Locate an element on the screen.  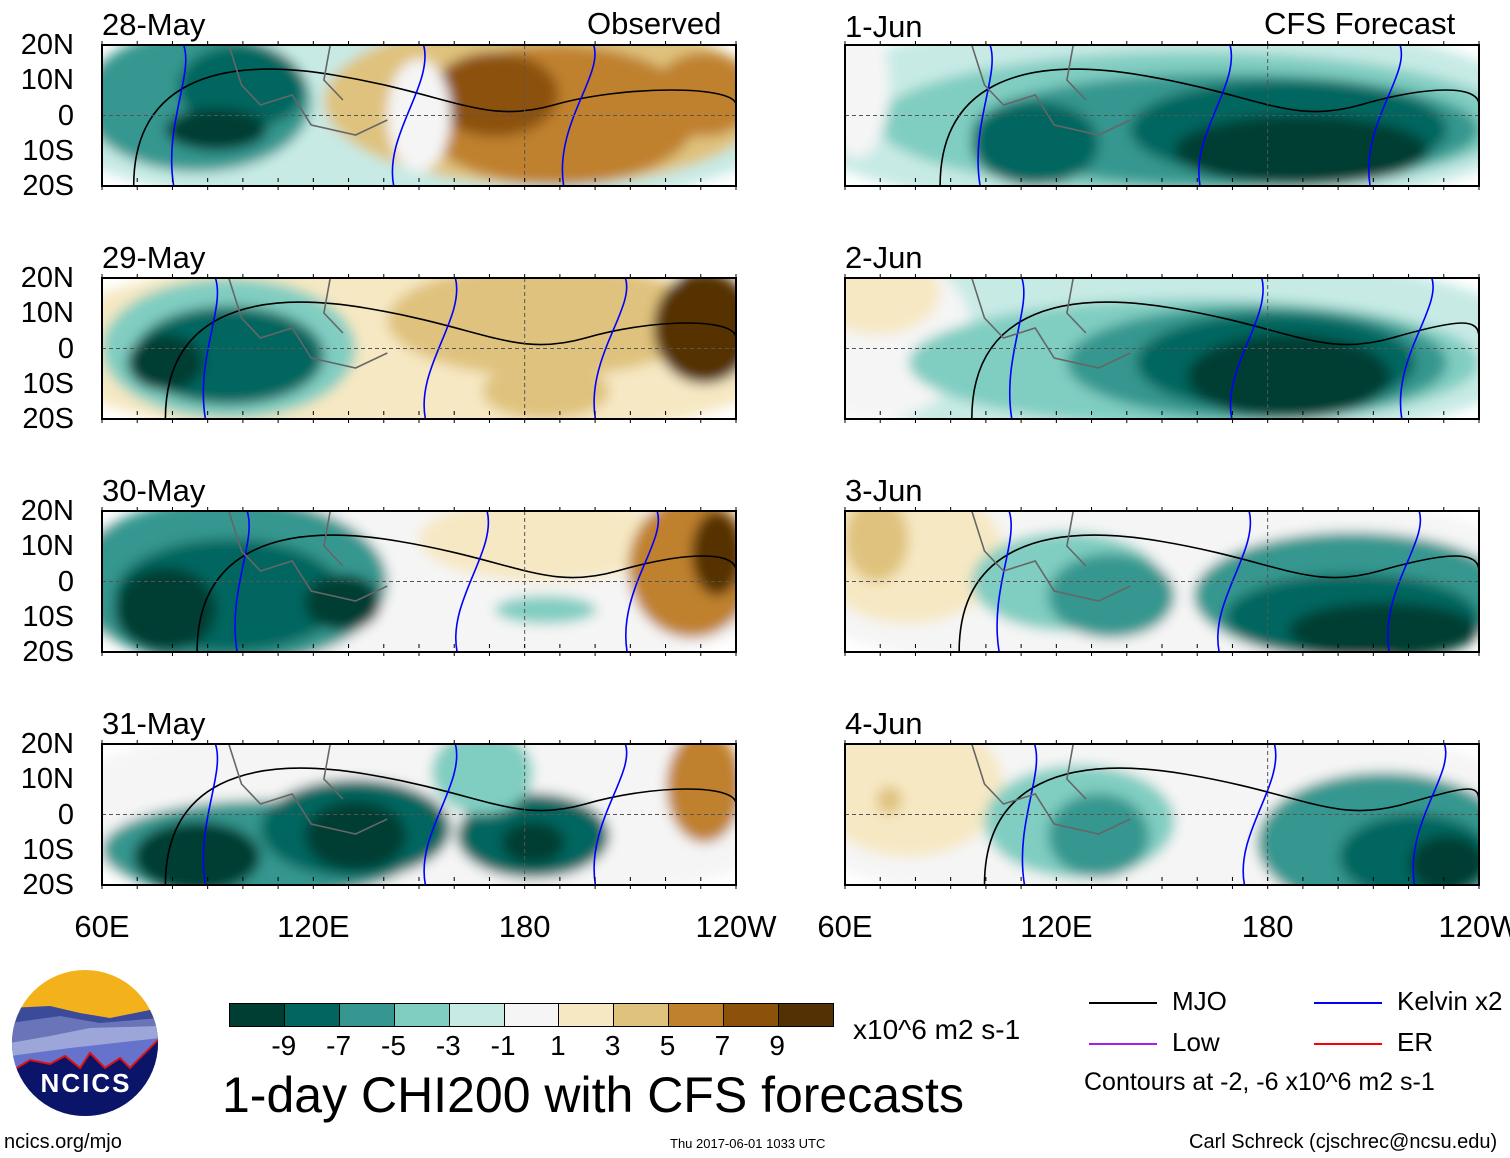
colorbar-tick-label: 1 is located at coordinates (558, 1045).